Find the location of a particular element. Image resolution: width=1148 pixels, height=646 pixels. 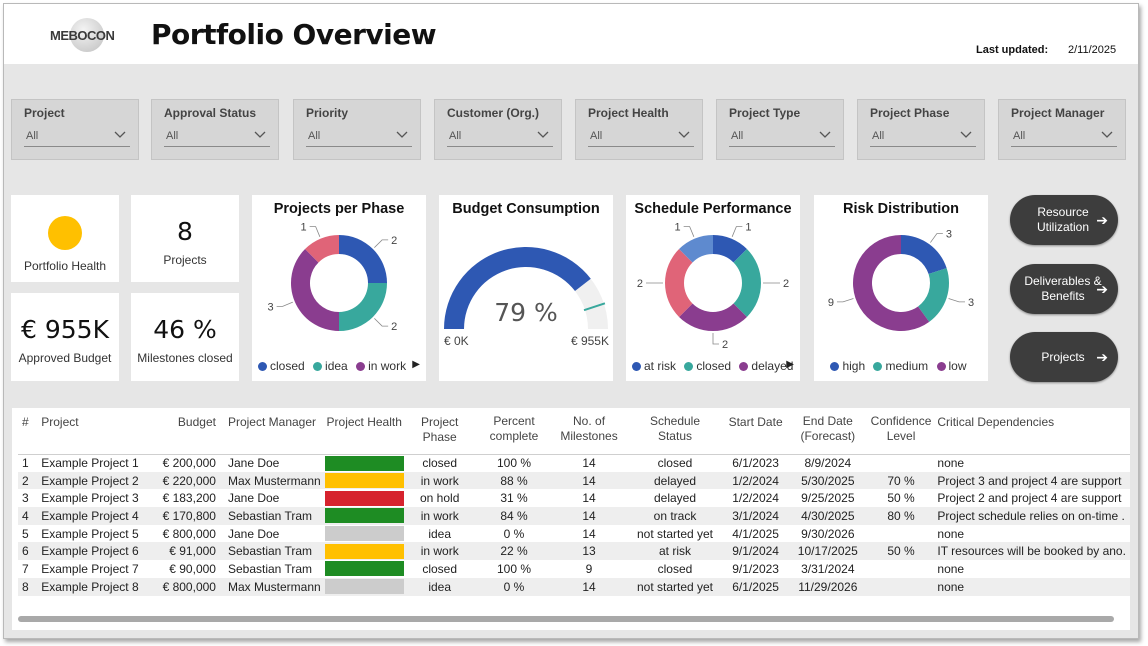

column-header: End Date (Forecast) is located at coordinates (828, 428).